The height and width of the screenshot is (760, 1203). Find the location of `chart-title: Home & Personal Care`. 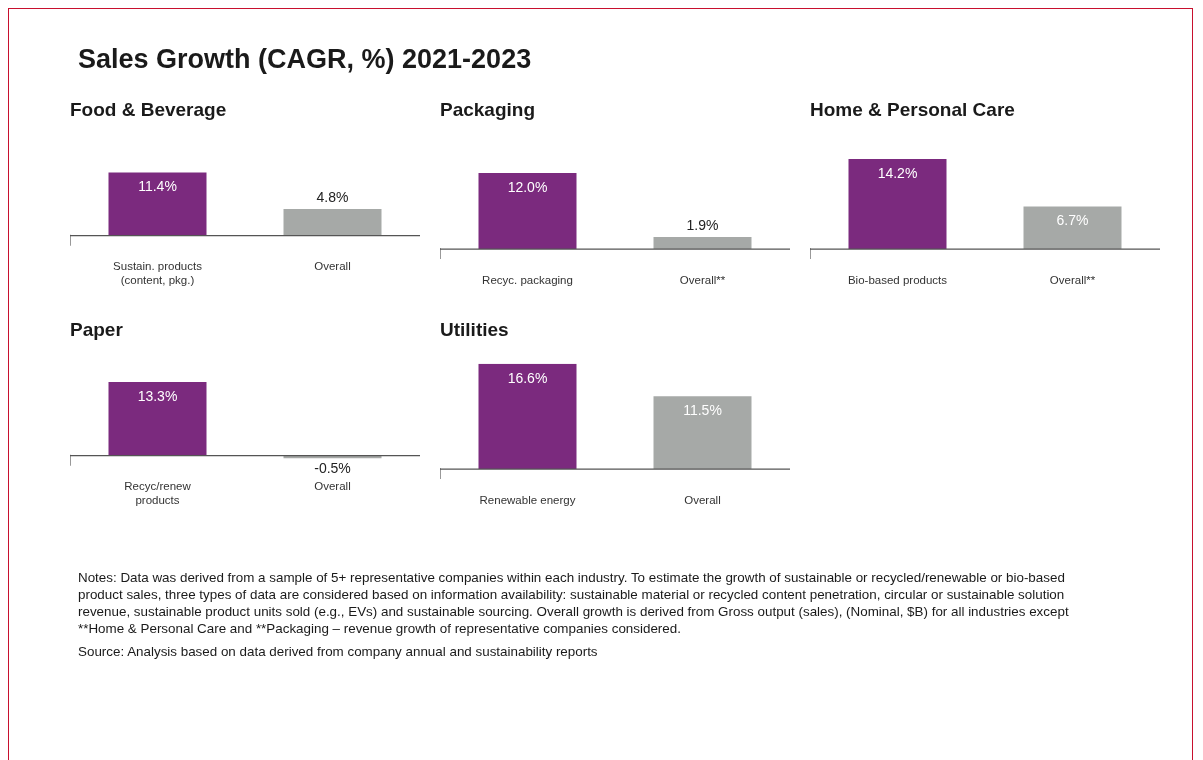

chart-title: Home & Personal Care is located at coordinates (912, 109).